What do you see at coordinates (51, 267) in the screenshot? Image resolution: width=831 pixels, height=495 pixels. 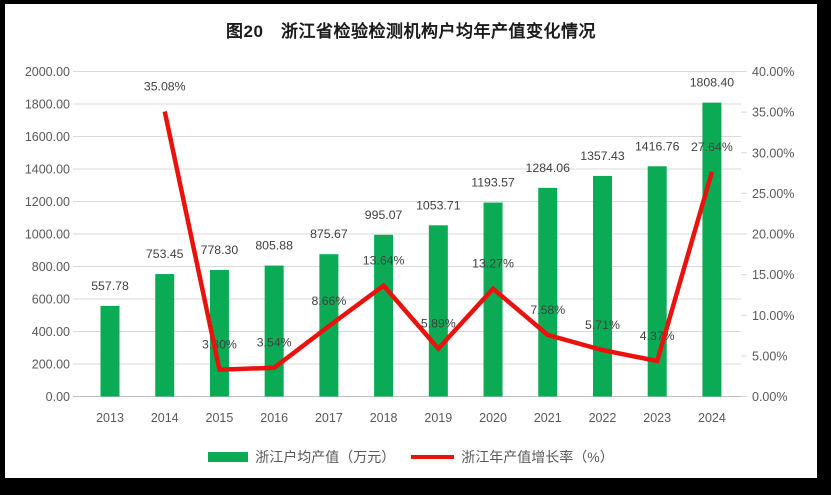 I see `left-axis-tick-label: 800.00` at bounding box center [51, 267].